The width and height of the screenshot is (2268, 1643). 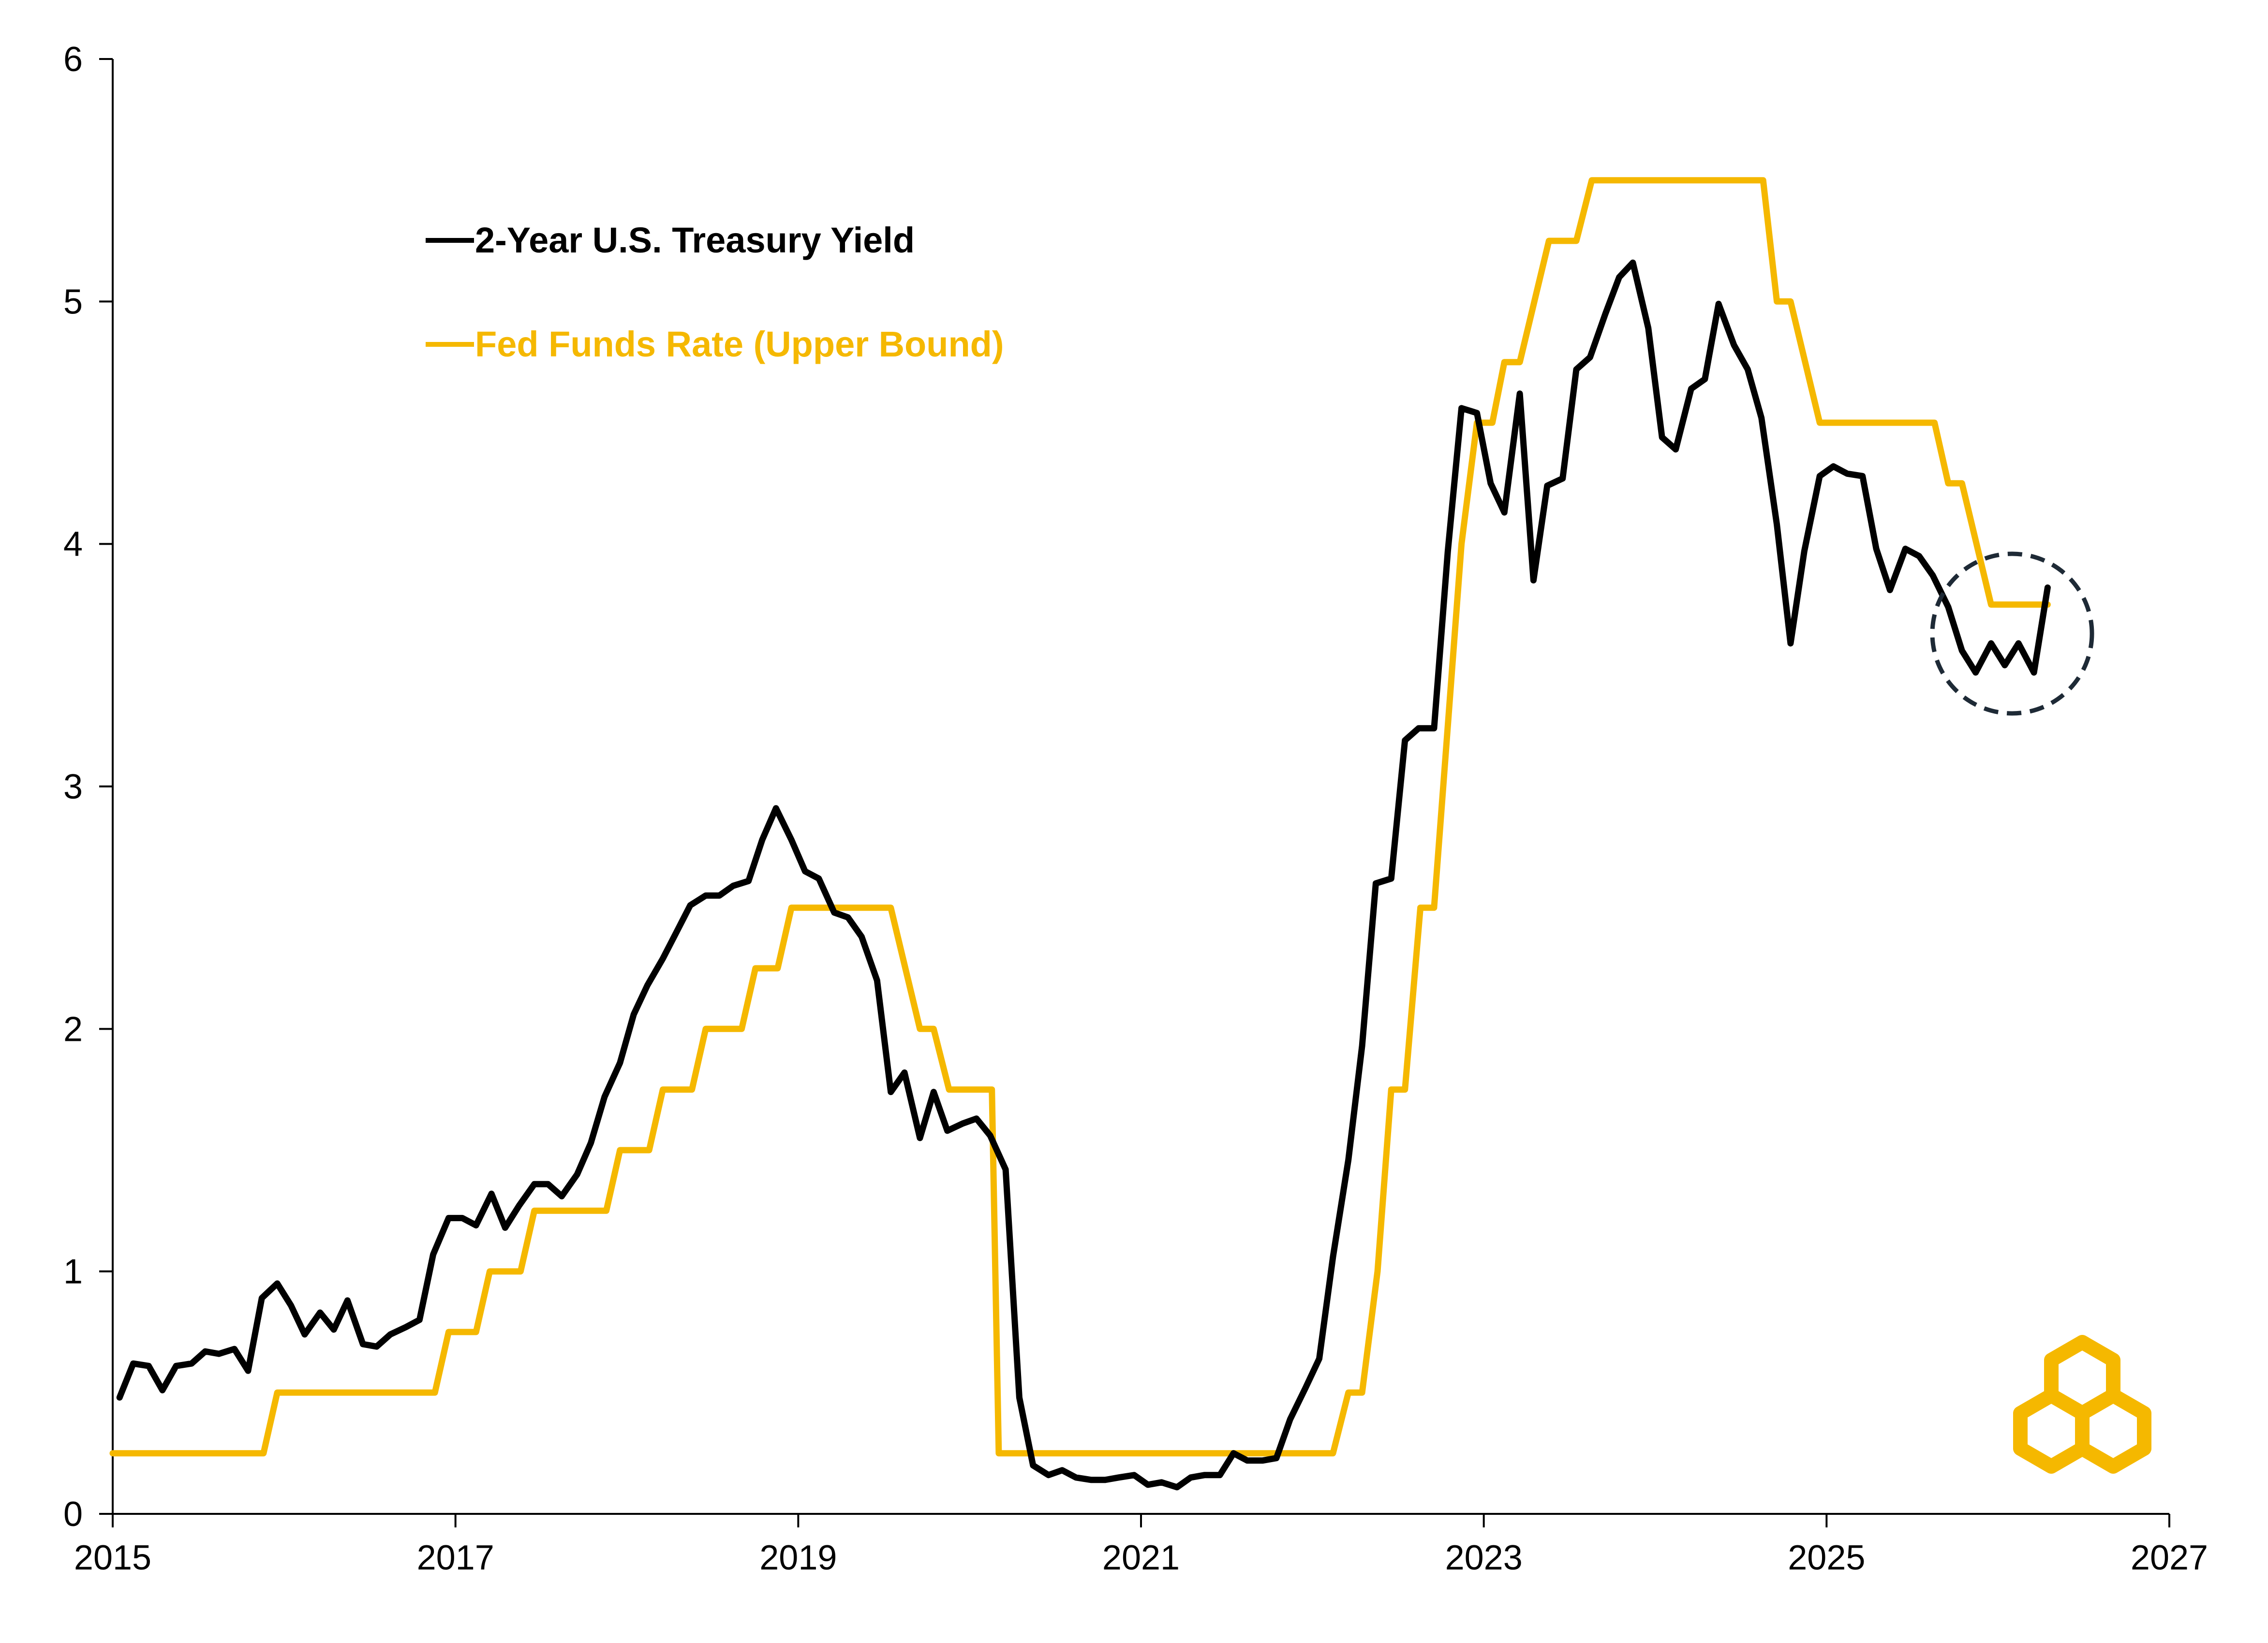 I want to click on legend-label-treasury: 2-Year U.S. Treasury Yield, so click(x=695, y=240).